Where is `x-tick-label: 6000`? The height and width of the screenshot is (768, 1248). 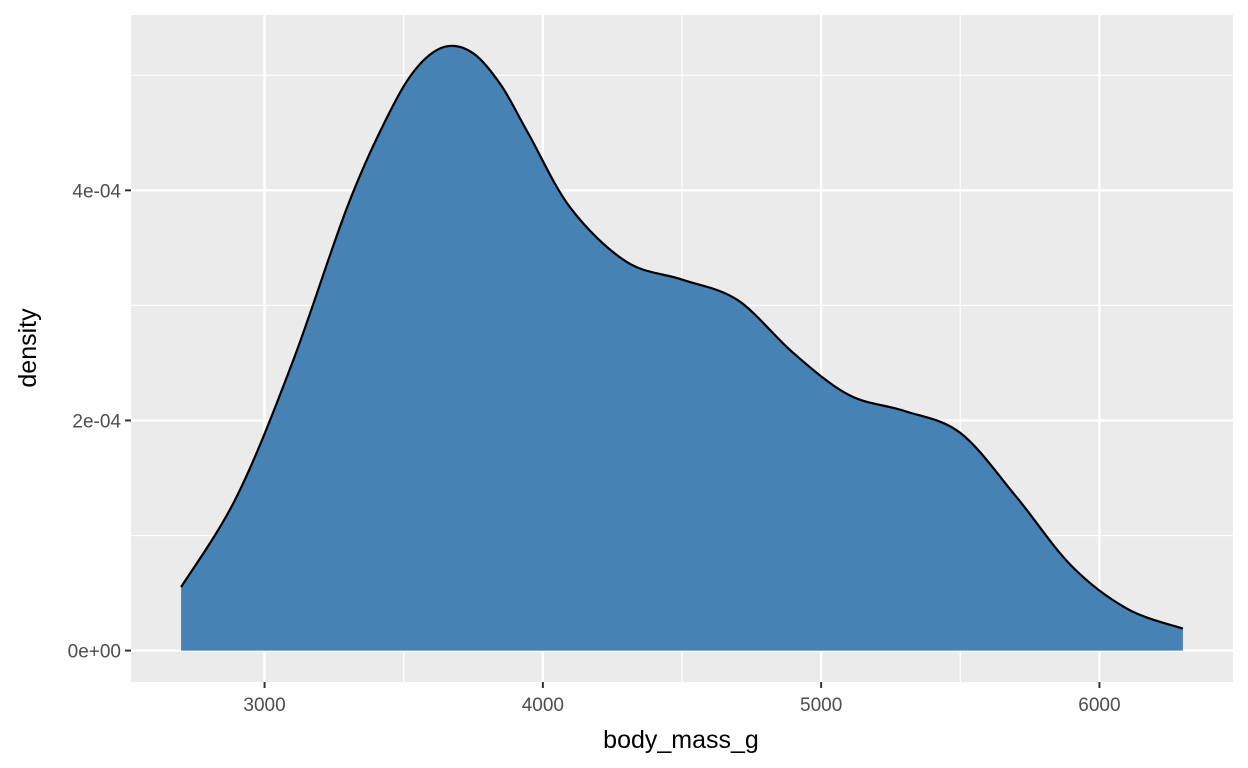
x-tick-label: 6000 is located at coordinates (1099, 705).